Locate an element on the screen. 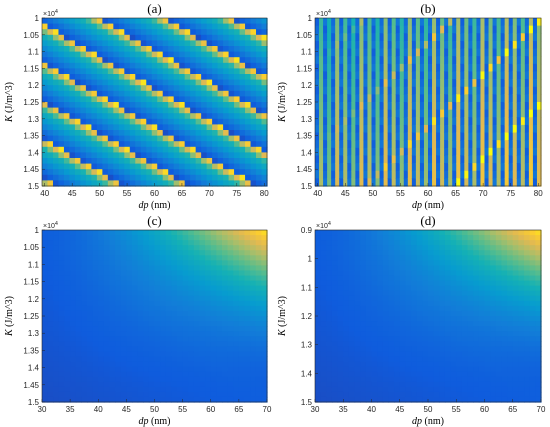 The height and width of the screenshot is (427, 550). y-tick-label: 1.5 is located at coordinates (307, 186).